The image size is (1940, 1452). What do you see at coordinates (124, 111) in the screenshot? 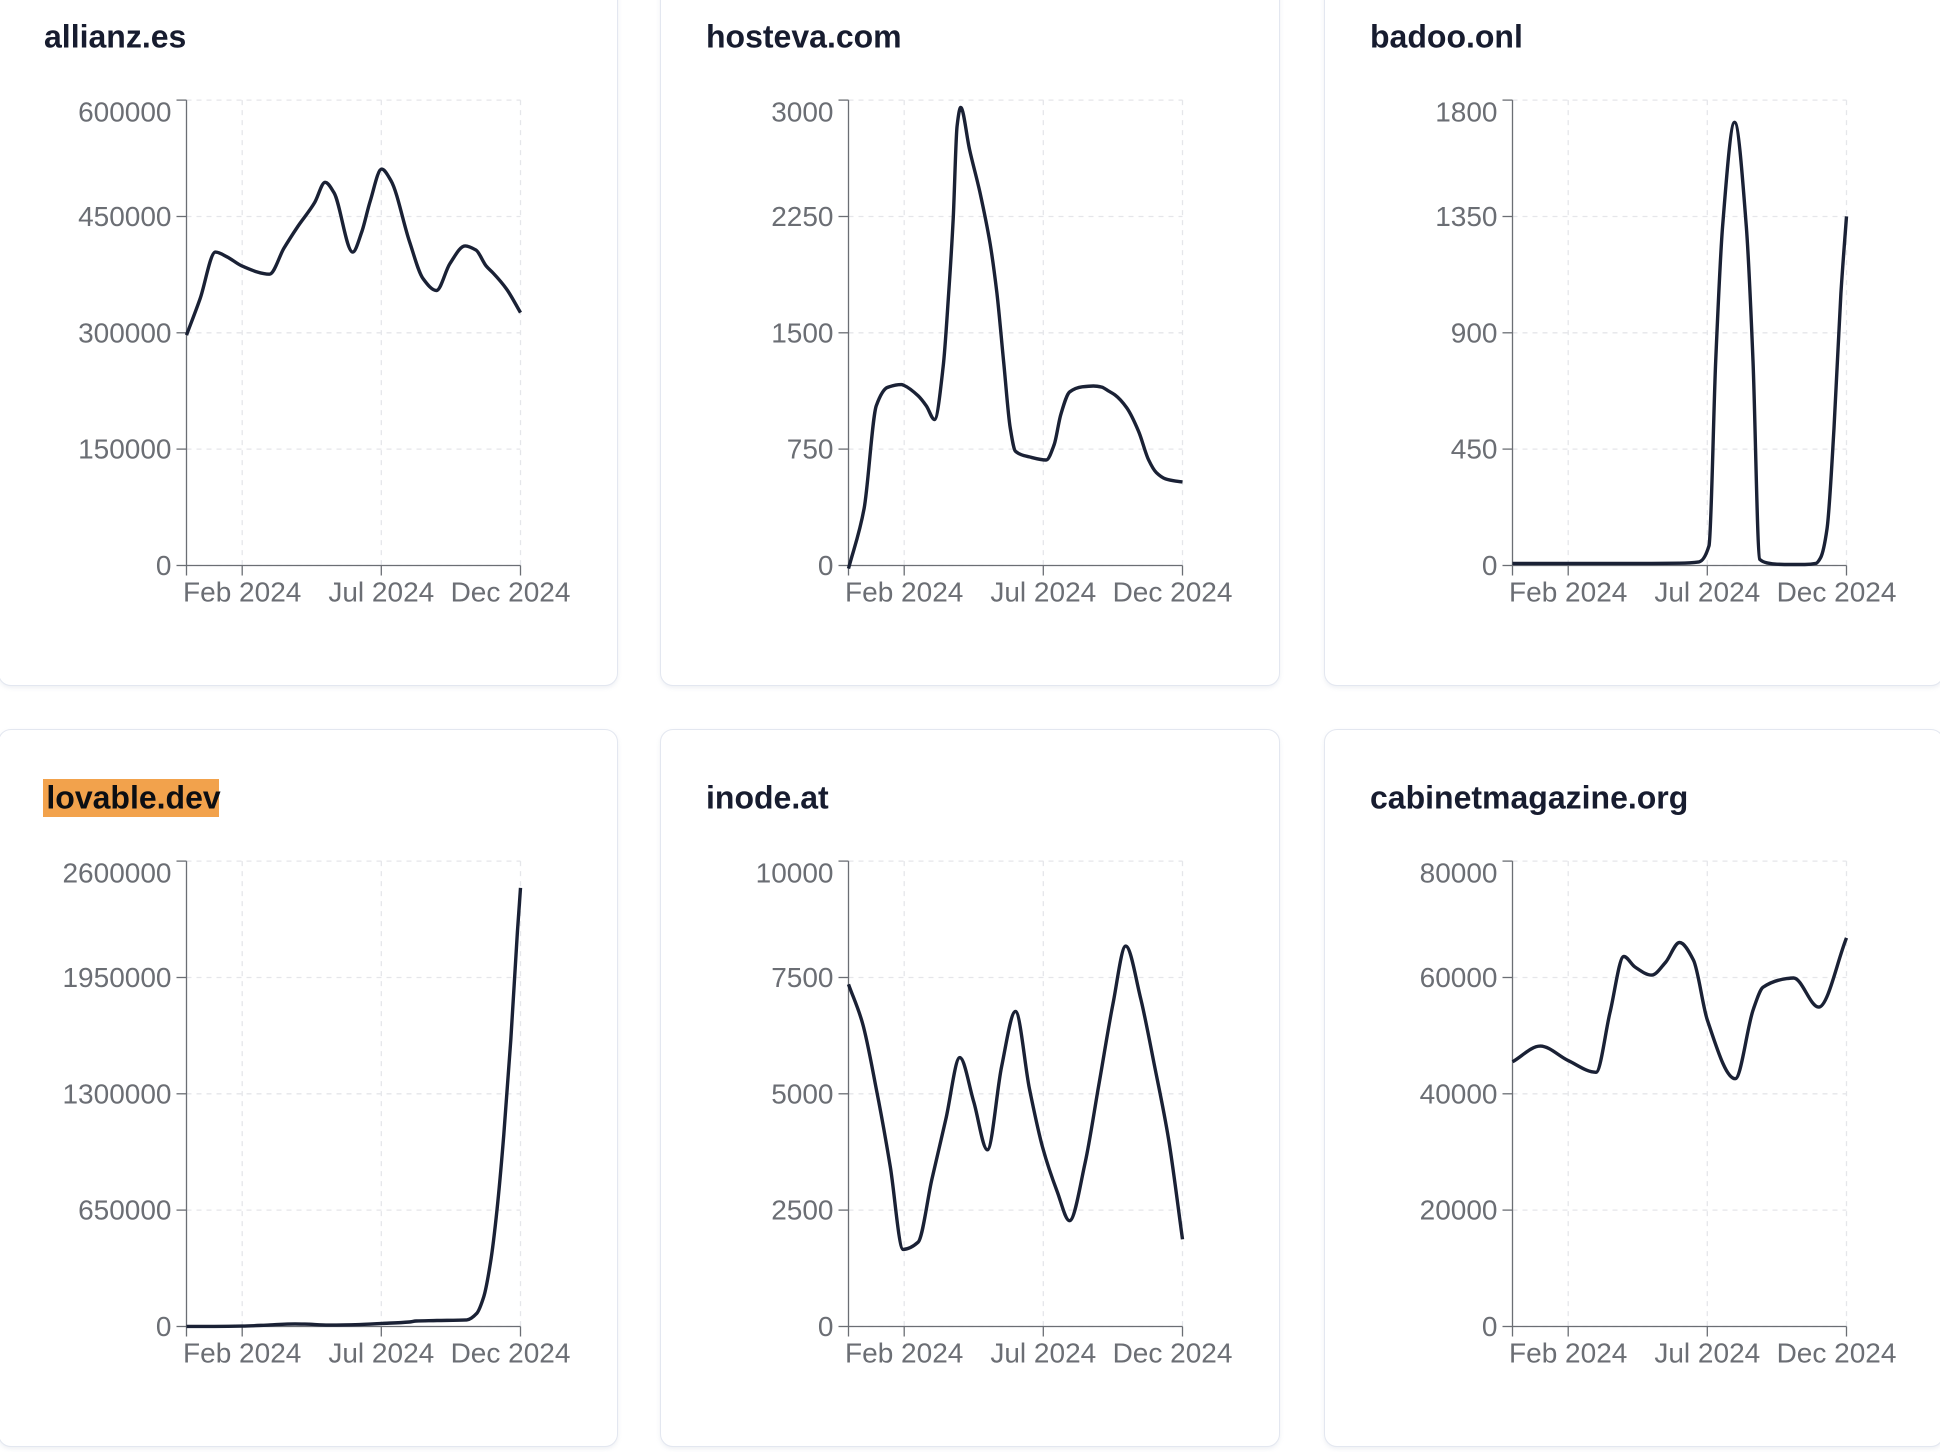
I see `svg-text: 600000` at bounding box center [124, 111].